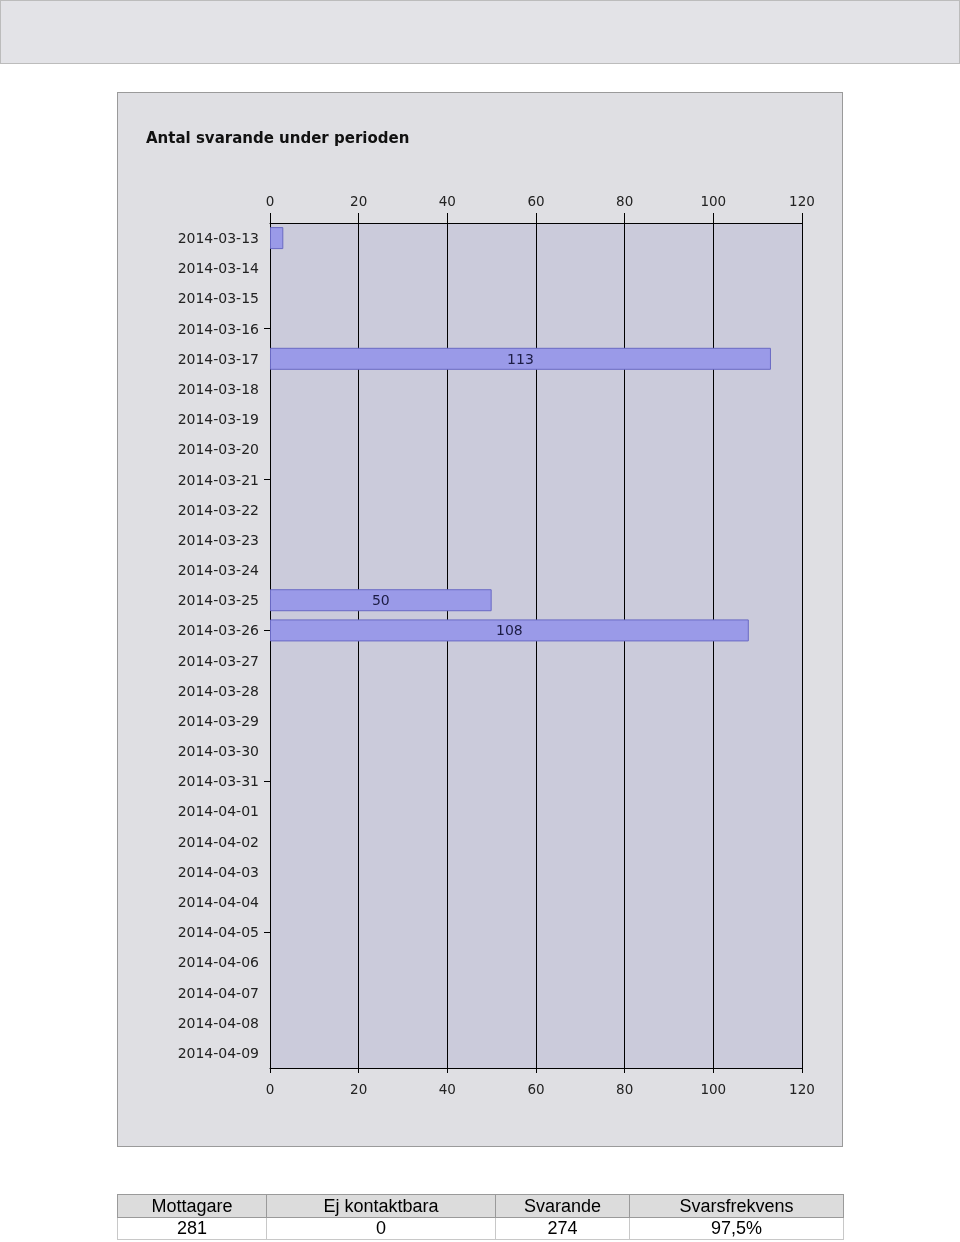  What do you see at coordinates (218, 902) in the screenshot?
I see `y-tick-label: 2014-04-04` at bounding box center [218, 902].